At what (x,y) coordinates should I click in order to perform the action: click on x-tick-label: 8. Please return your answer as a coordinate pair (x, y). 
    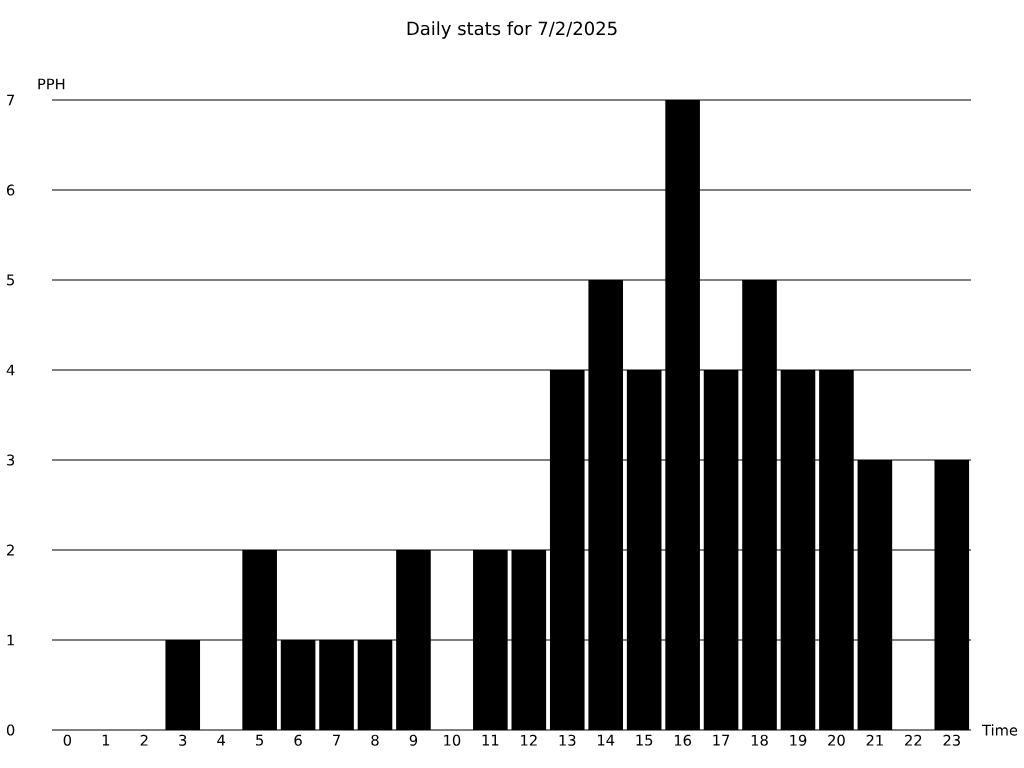
    Looking at the image, I should click on (375, 740).